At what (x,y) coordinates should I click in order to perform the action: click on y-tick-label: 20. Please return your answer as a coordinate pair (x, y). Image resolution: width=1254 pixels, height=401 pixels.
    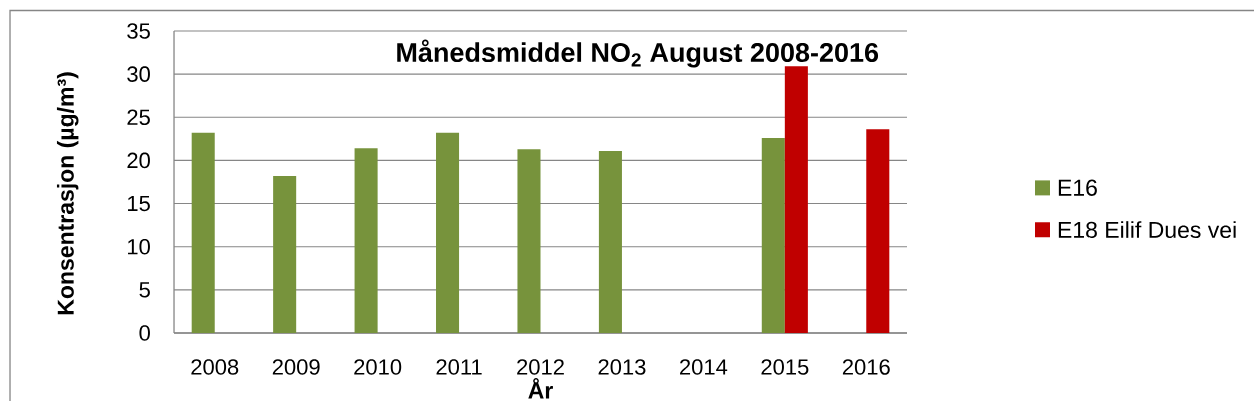
    Looking at the image, I should click on (138, 160).